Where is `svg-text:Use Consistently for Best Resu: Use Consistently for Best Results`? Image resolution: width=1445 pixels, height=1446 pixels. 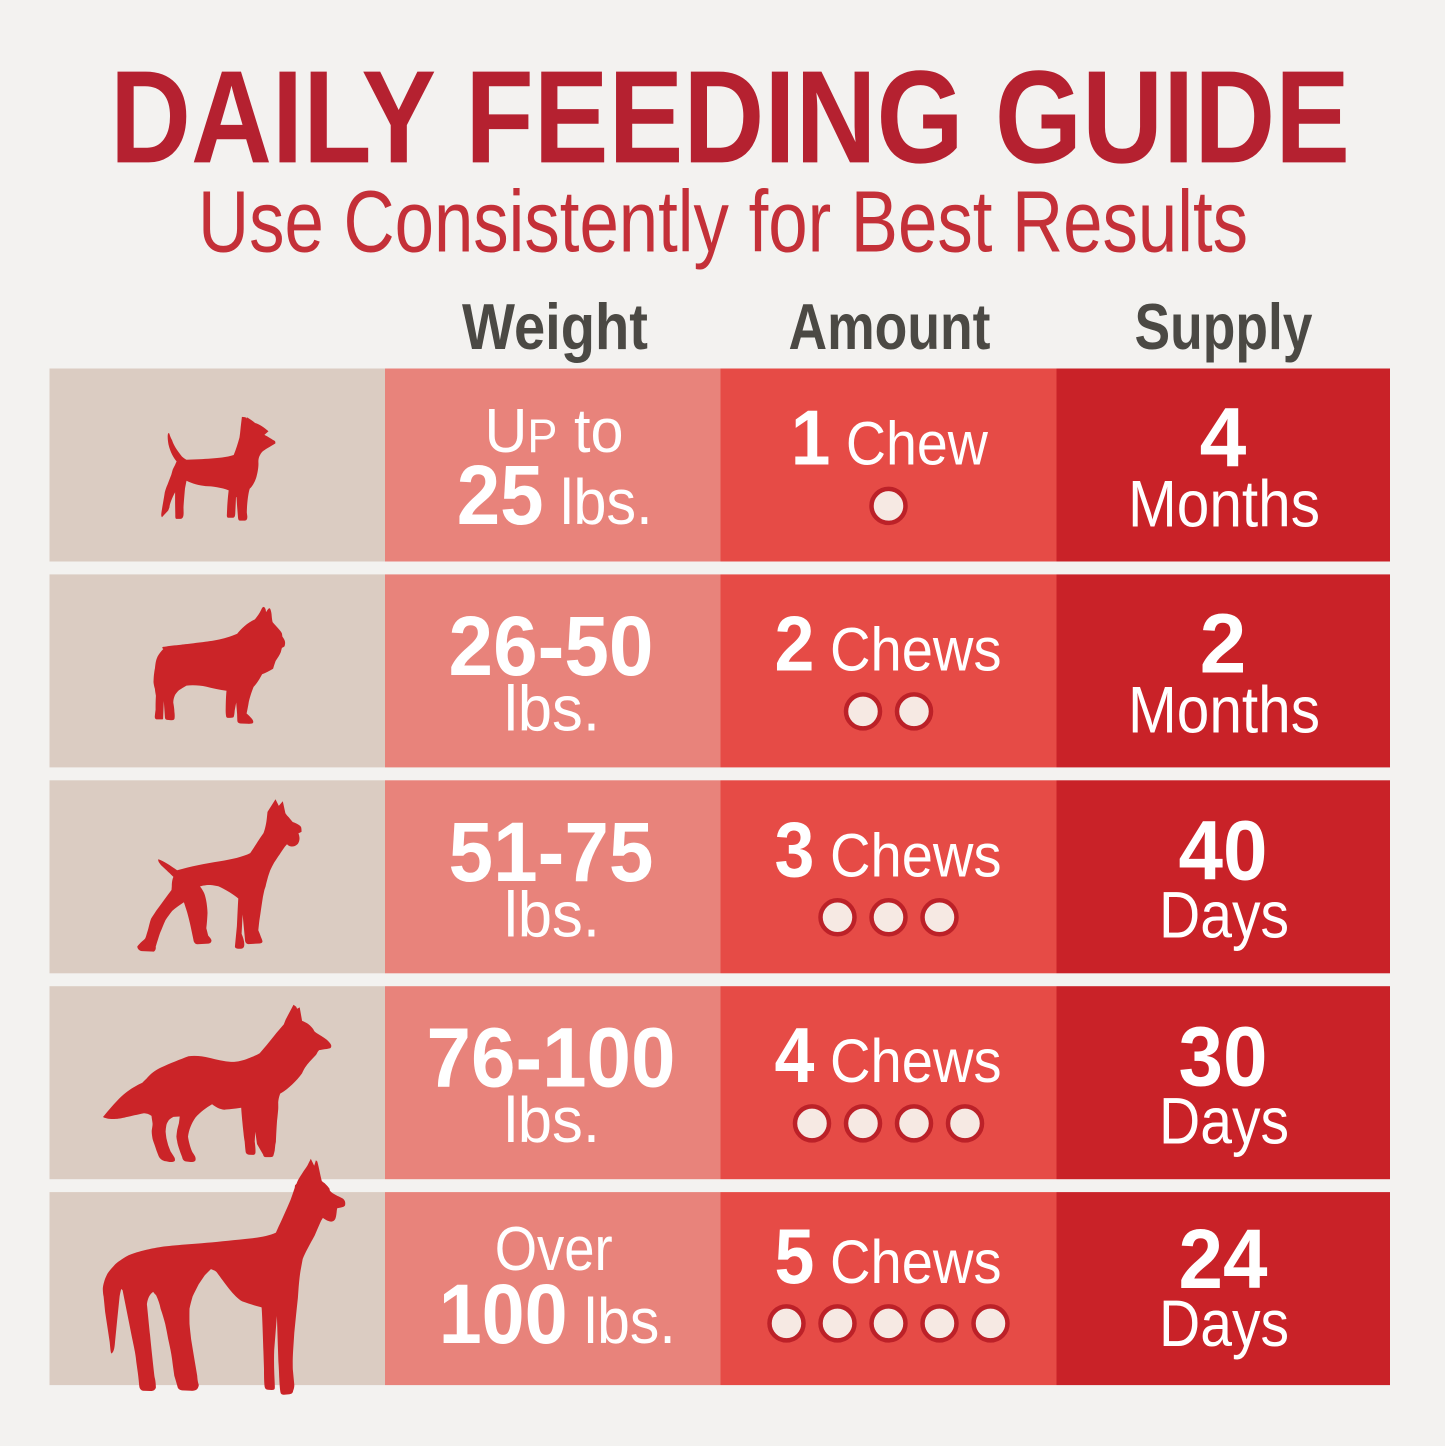
svg-text:Use Consistently for Best Resu: Use Consistently for Best Results is located at coordinates (723, 222).